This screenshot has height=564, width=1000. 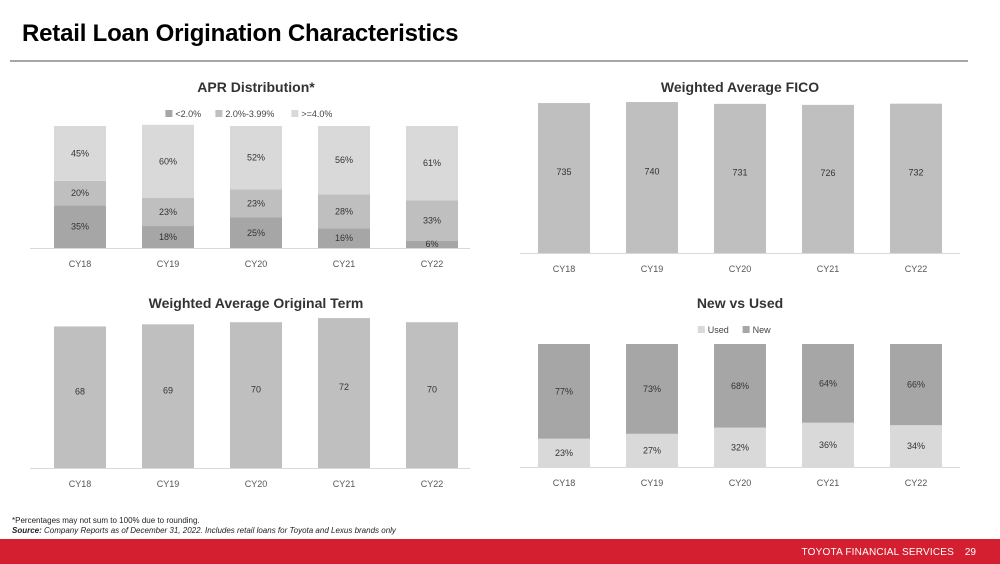 I want to click on data-label: 56%, so click(x=344, y=160).